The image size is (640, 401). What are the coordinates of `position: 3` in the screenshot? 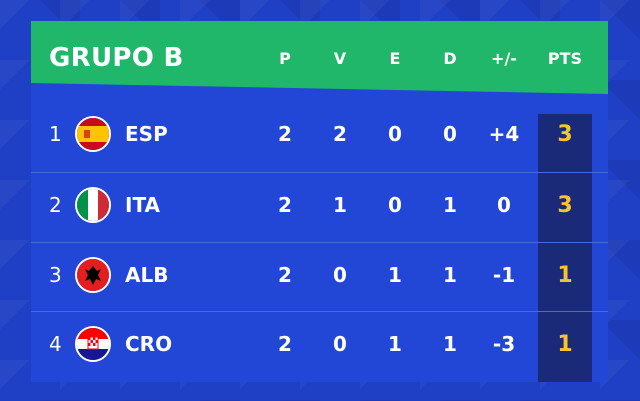 It's located at (55, 275).